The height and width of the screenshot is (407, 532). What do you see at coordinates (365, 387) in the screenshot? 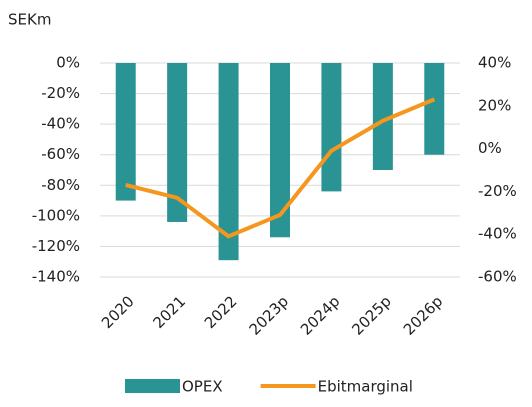
I see `legend-label: Ebitmarginal` at bounding box center [365, 387].